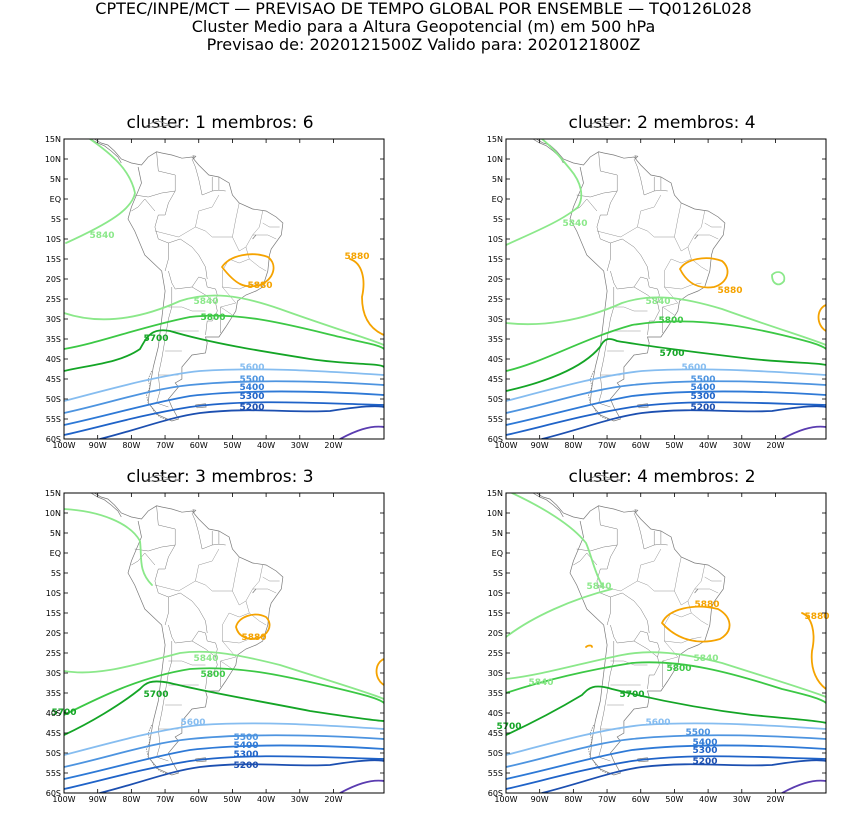  What do you see at coordinates (220, 477) in the screenshot?
I see `panel-title: cluster: 3 membros: 3` at bounding box center [220, 477].